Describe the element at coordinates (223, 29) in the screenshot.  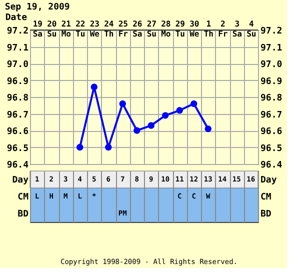
I see `x-tick-label: 2 Fr` at that location.